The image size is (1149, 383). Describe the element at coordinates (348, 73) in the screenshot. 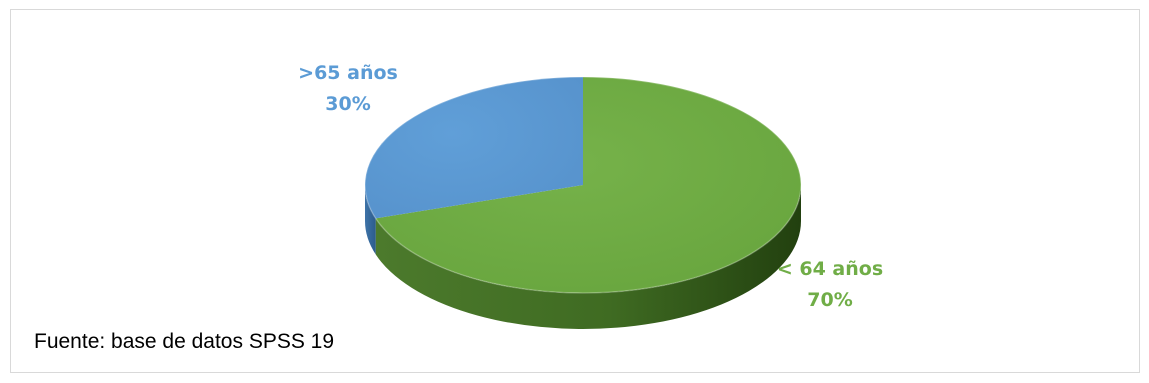

I see `slice-label-name: >65 años` at that location.